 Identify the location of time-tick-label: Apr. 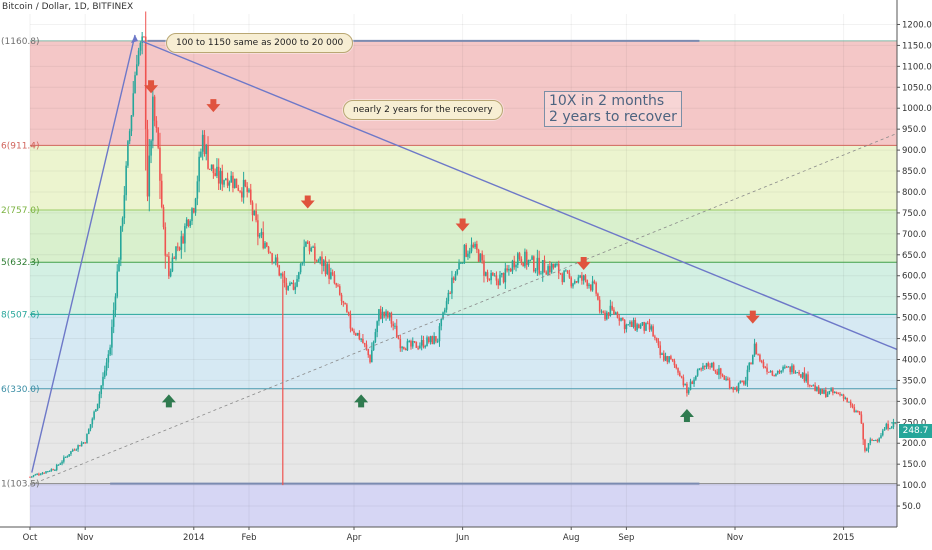
(354, 538).